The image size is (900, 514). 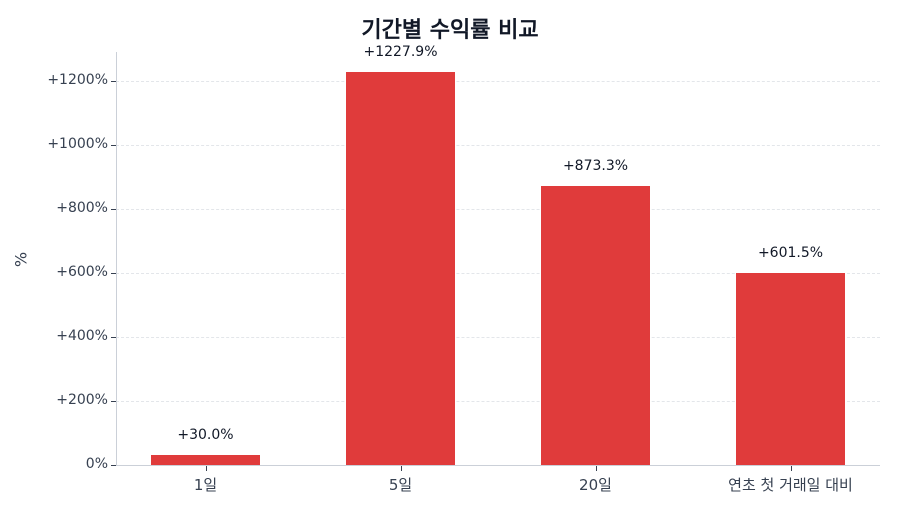 What do you see at coordinates (96, 464) in the screenshot?
I see `y-tick-label: 0%` at bounding box center [96, 464].